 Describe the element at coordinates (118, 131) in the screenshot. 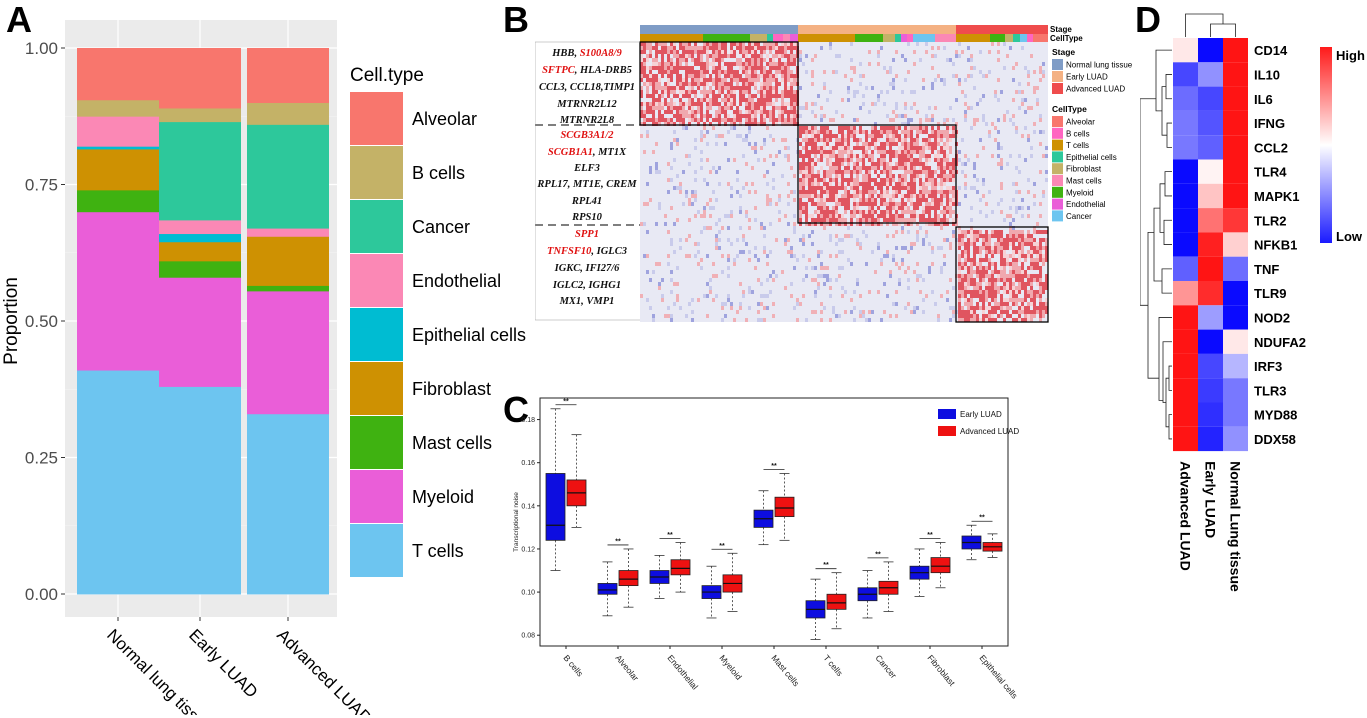

I see `bar-segment` at that location.